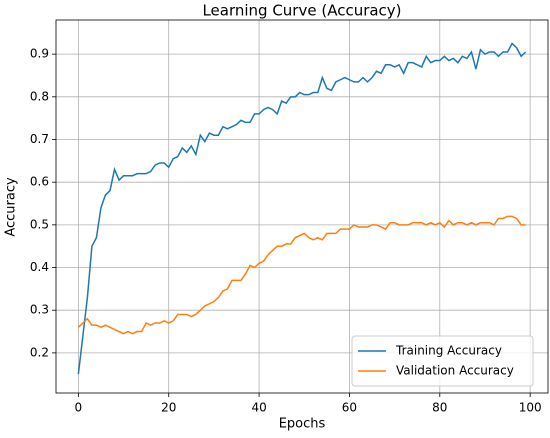  I want to click on x-tick-label: 100, so click(530, 408).